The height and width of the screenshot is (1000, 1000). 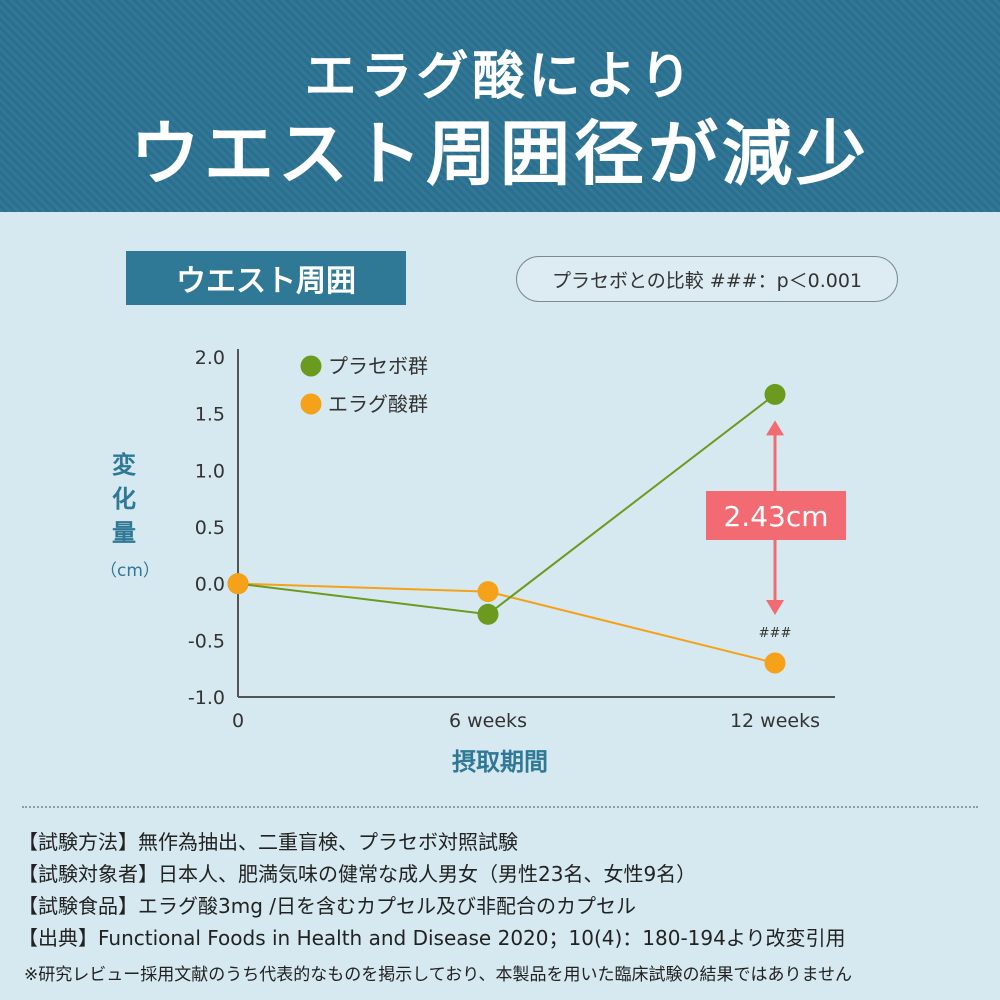 I want to click on y-label-char: 化, so click(x=124, y=499).